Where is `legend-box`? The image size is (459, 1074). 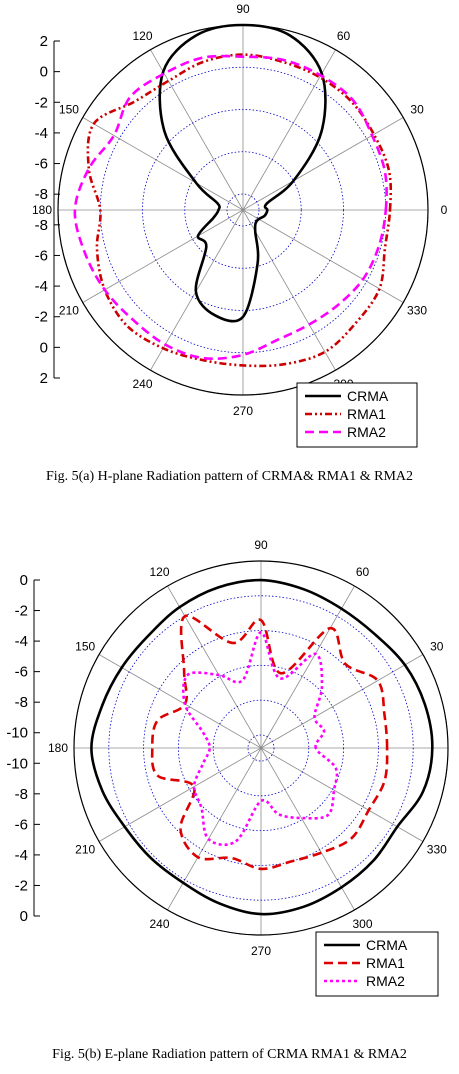 legend-box is located at coordinates (377, 964).